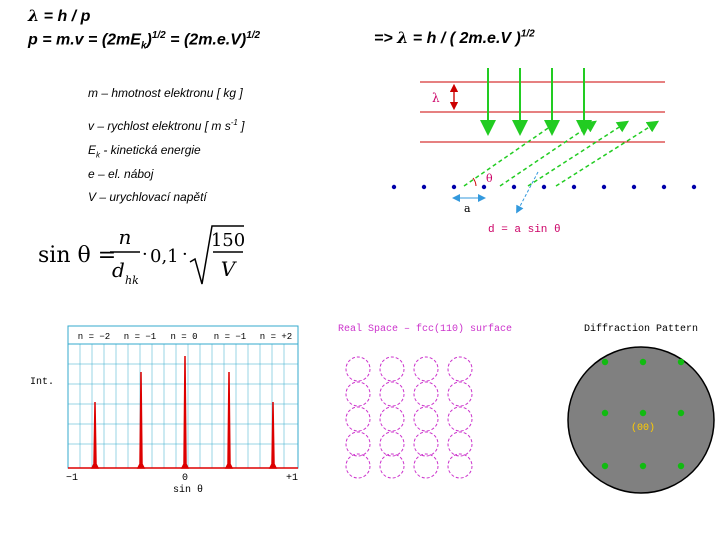  Describe the element at coordinates (436, 98) in the screenshot. I see `lambda-label: λ` at that location.